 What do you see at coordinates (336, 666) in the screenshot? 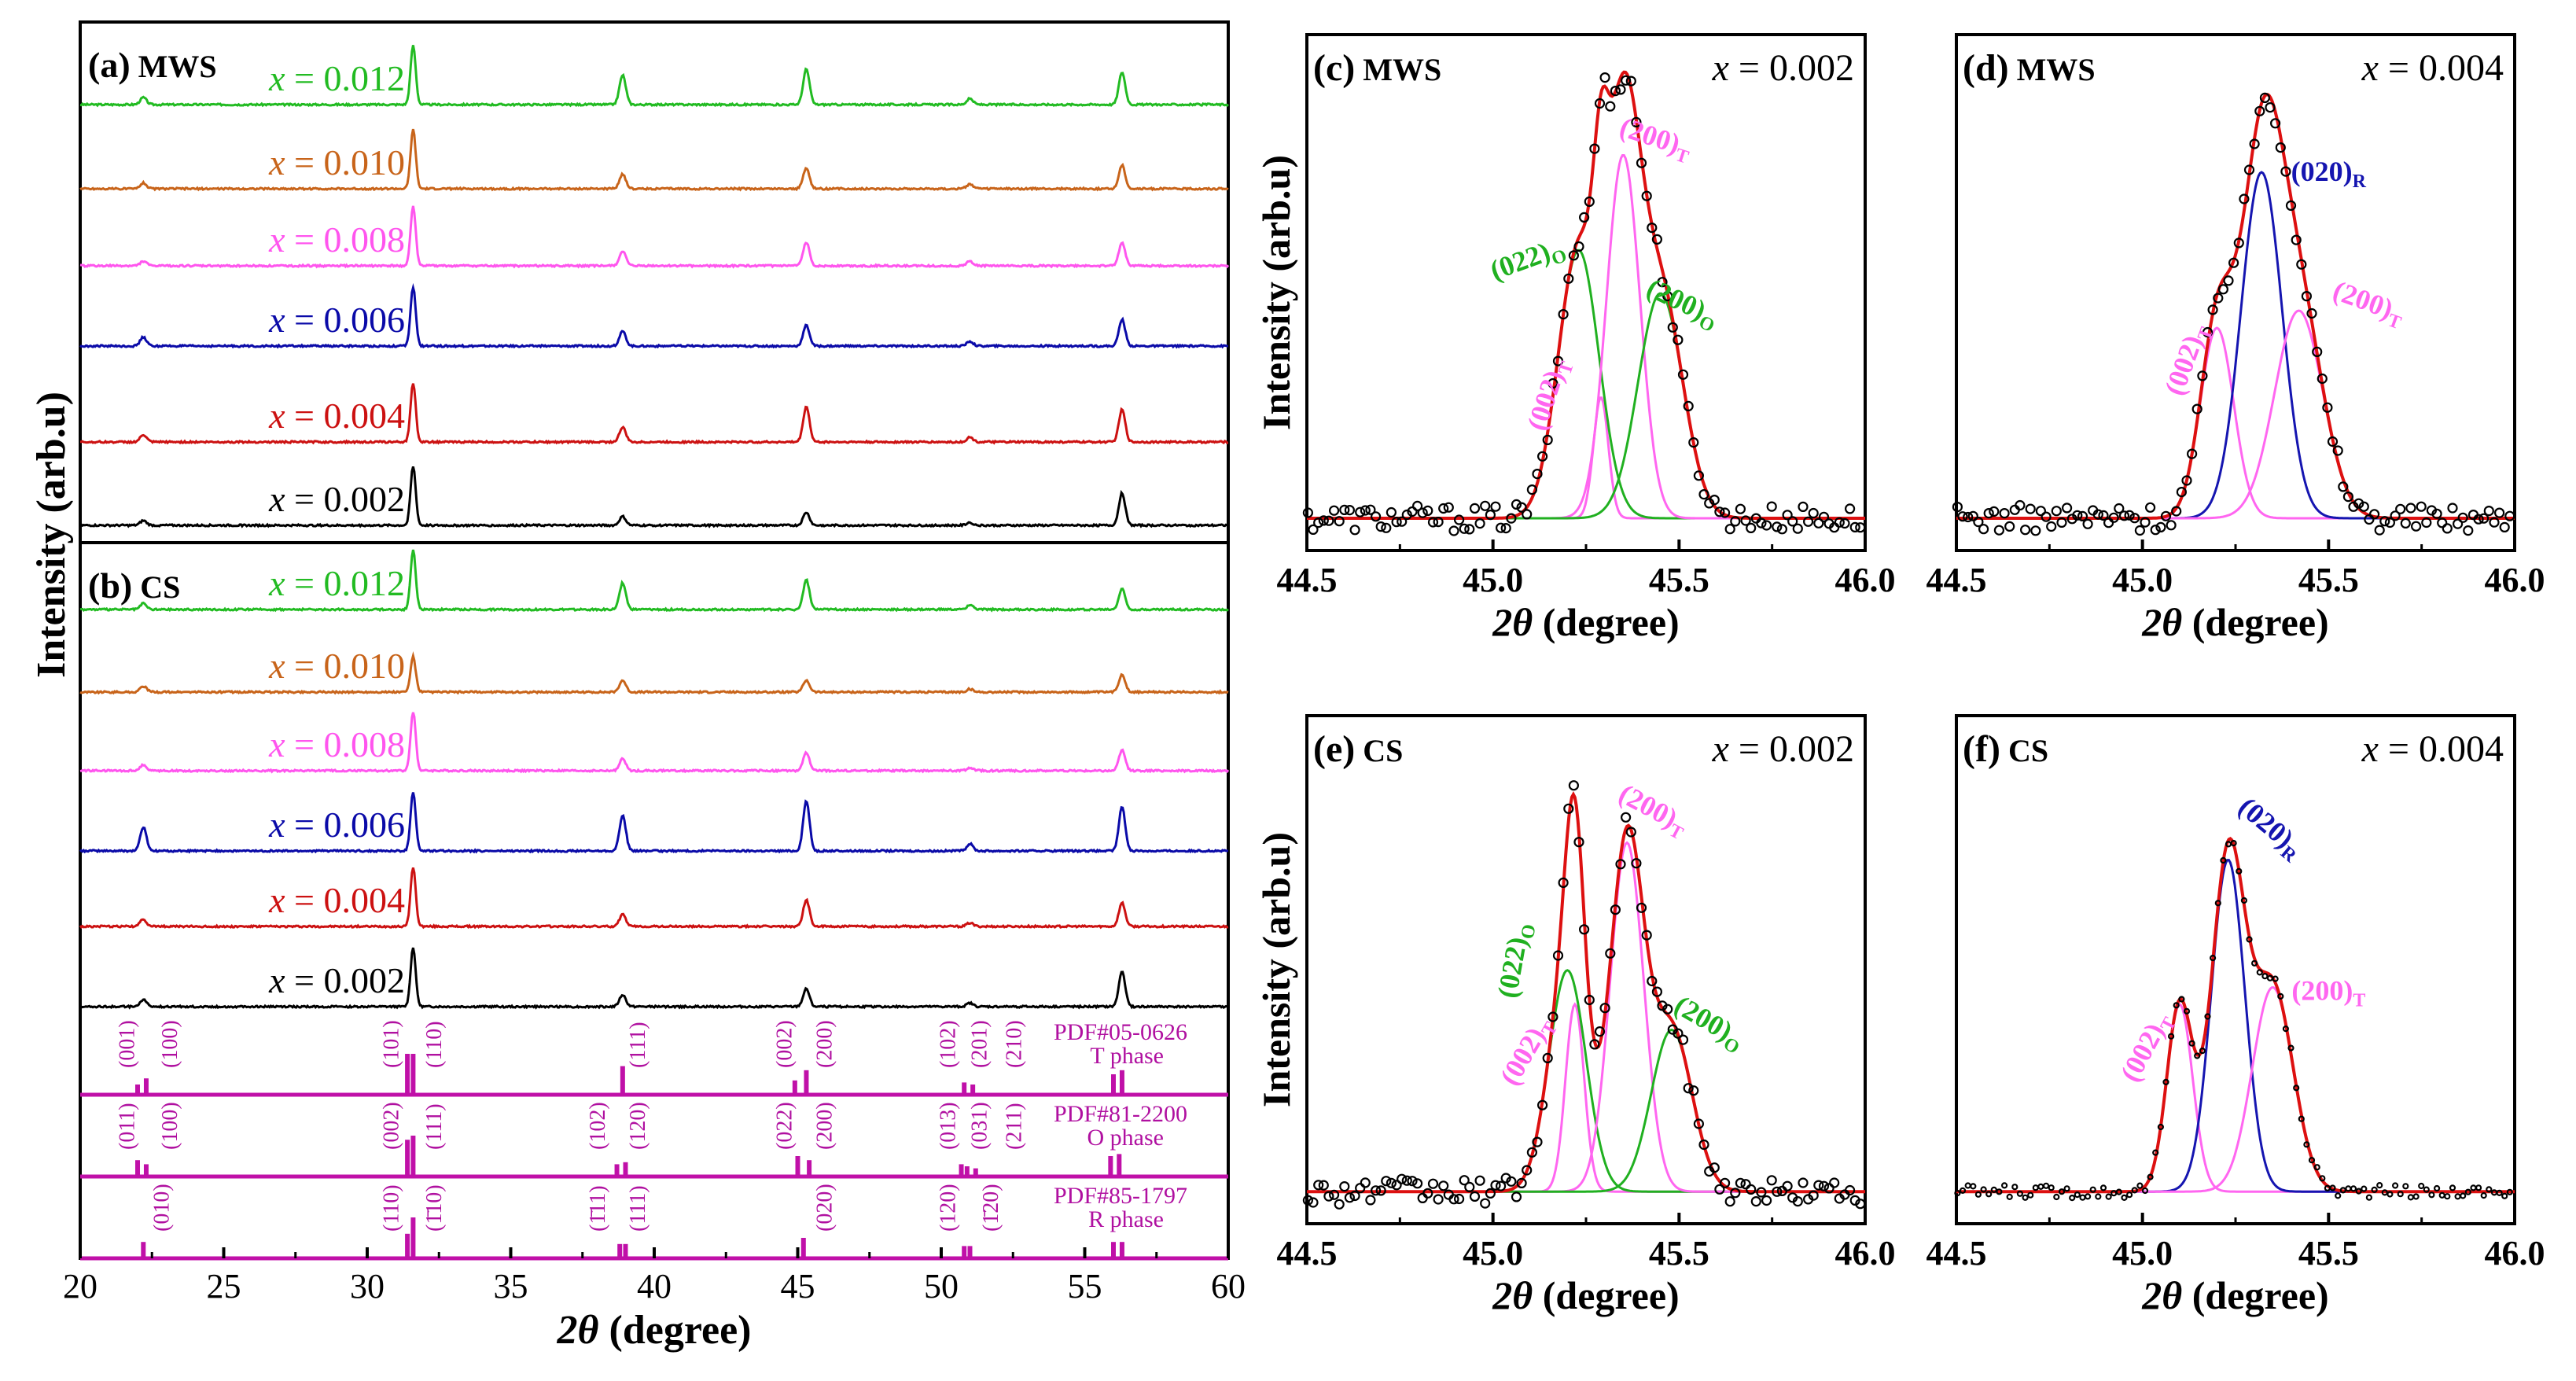
I see `cs-0.010-series-label: x = 0.010` at bounding box center [336, 666].